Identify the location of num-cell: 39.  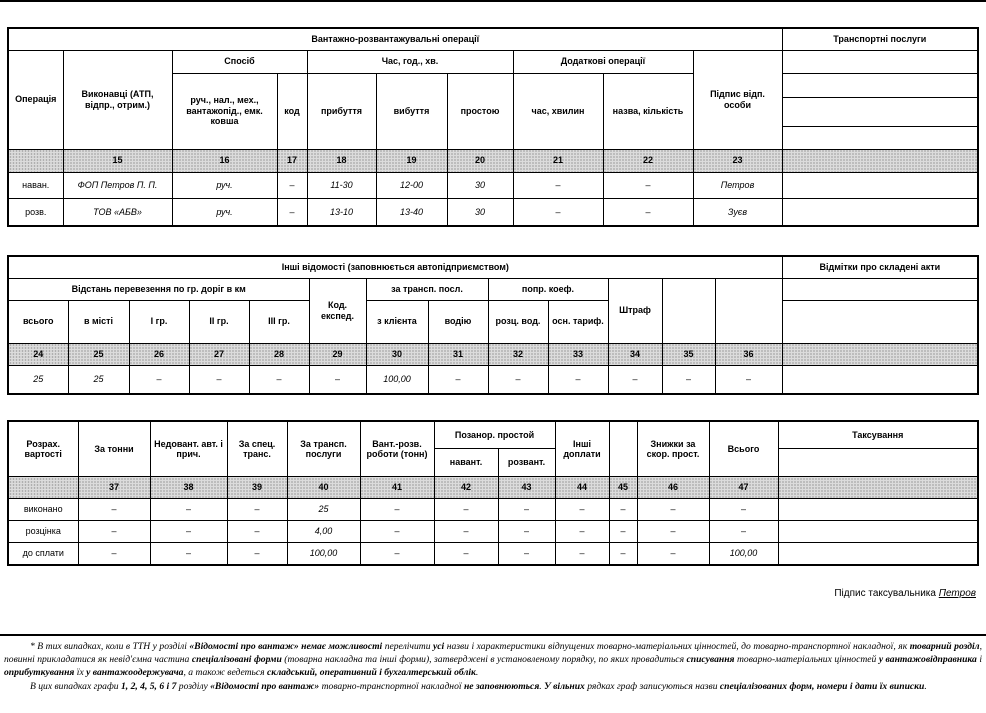
(257, 487).